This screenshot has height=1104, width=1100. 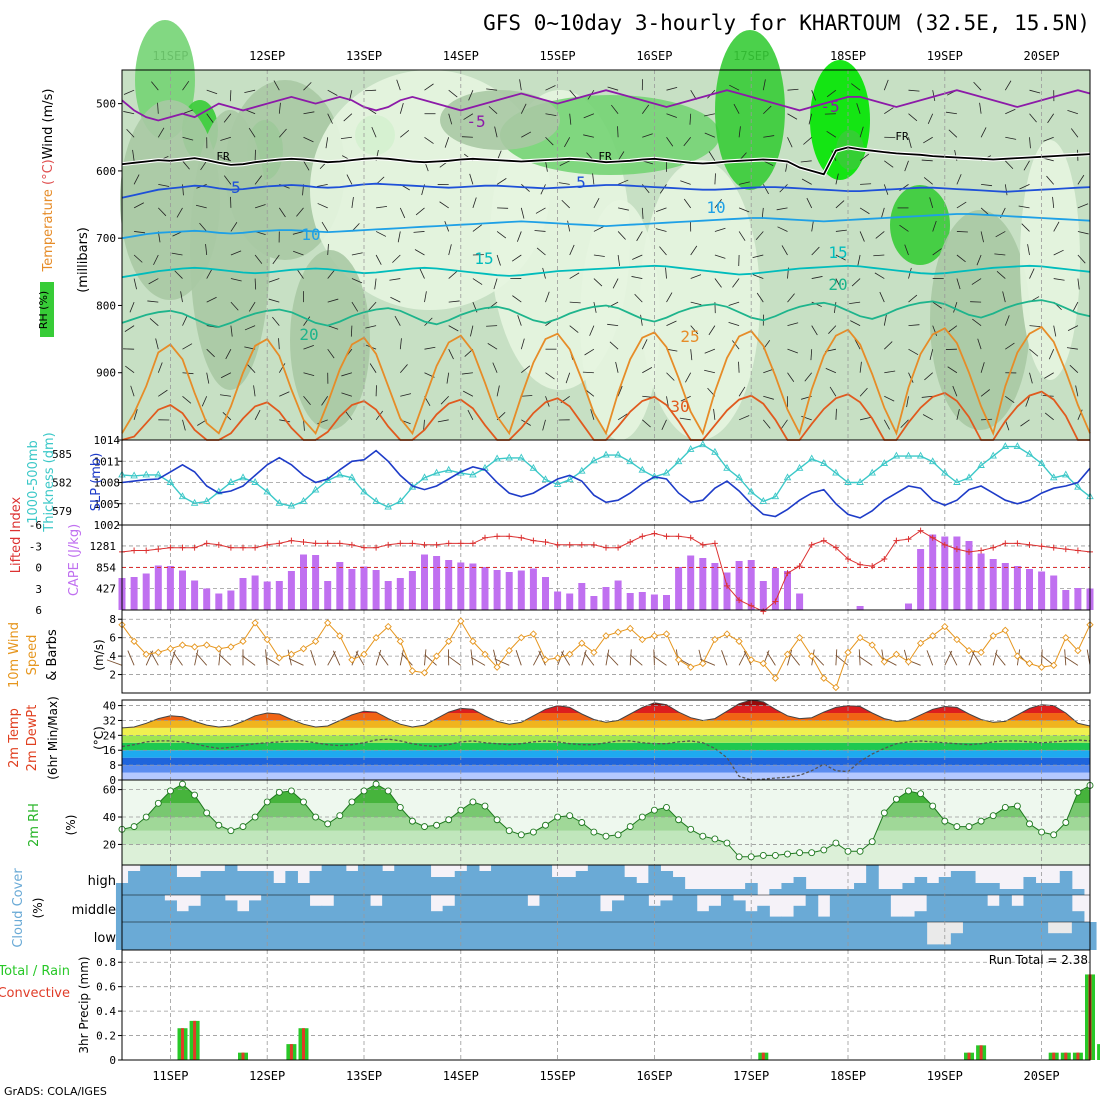 I want to click on y-tick-label: 600, so click(x=106, y=171).